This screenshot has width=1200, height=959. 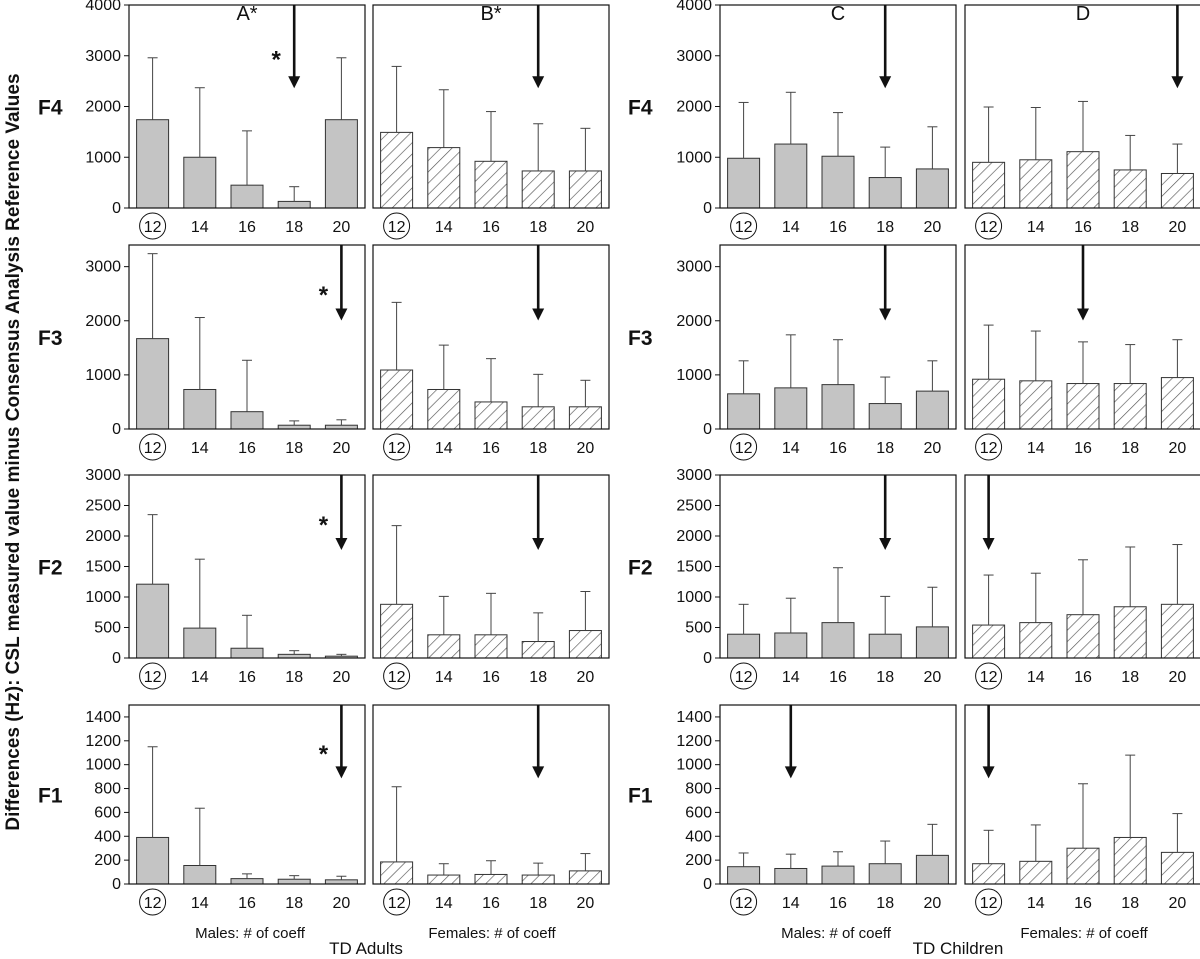 I want to click on y-tick-label: 1400, so click(x=694, y=717).